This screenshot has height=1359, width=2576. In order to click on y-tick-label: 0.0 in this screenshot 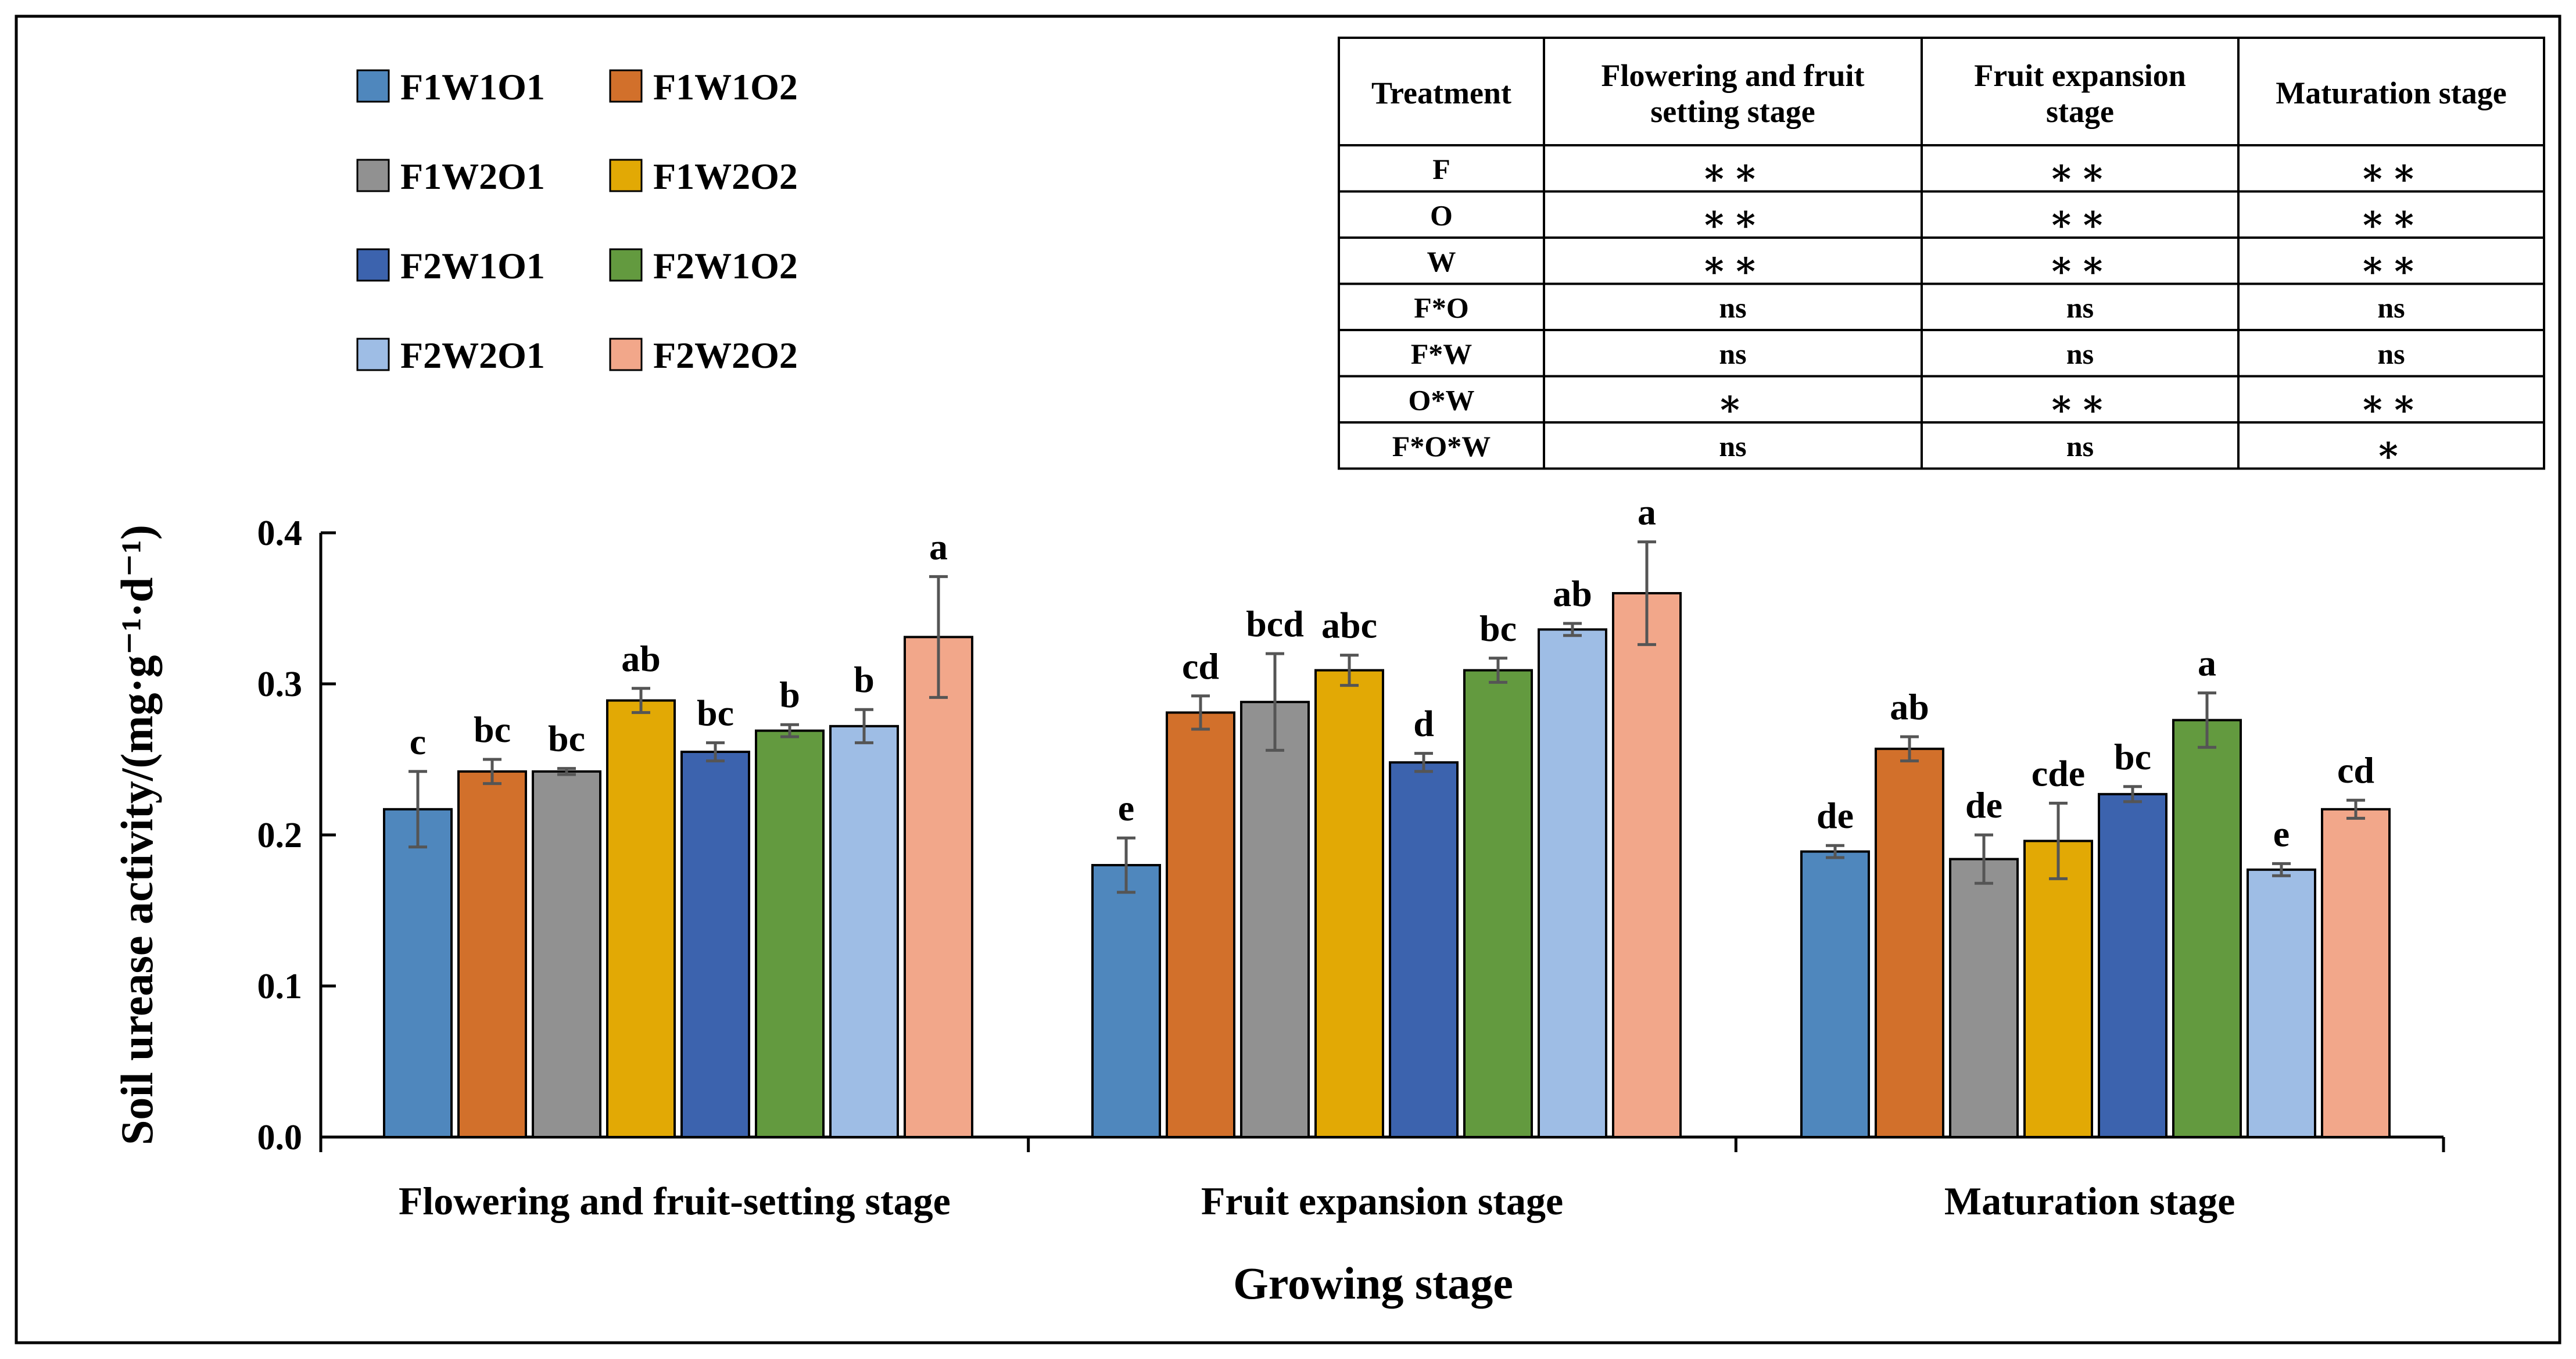, I will do `click(280, 1137)`.